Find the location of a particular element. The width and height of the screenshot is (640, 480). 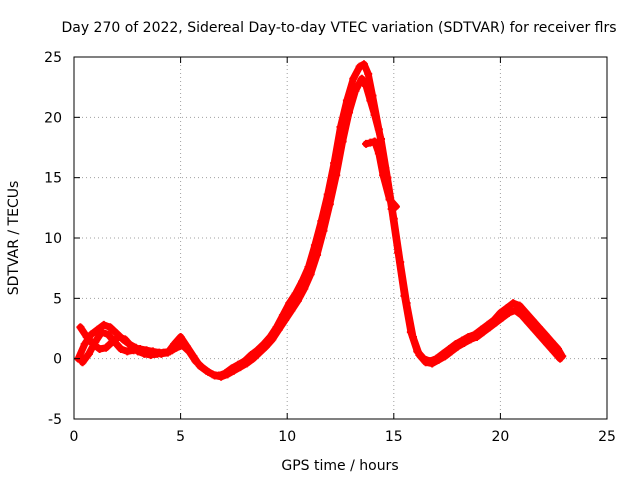

x-tick-label: 25 is located at coordinates (607, 437).